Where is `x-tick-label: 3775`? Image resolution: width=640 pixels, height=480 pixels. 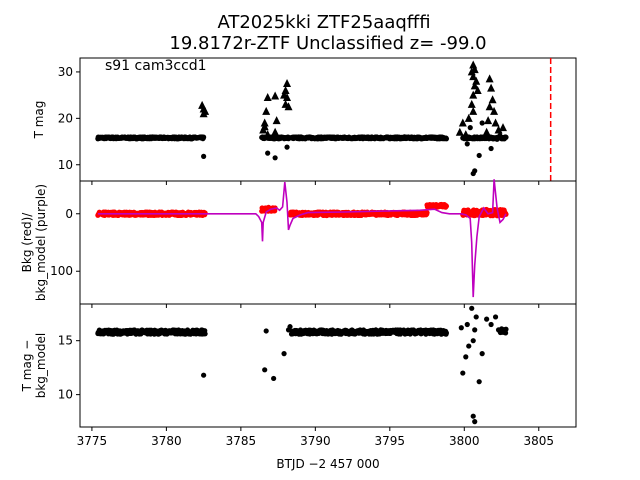
x-tick-label: 3775 is located at coordinates (92, 441).